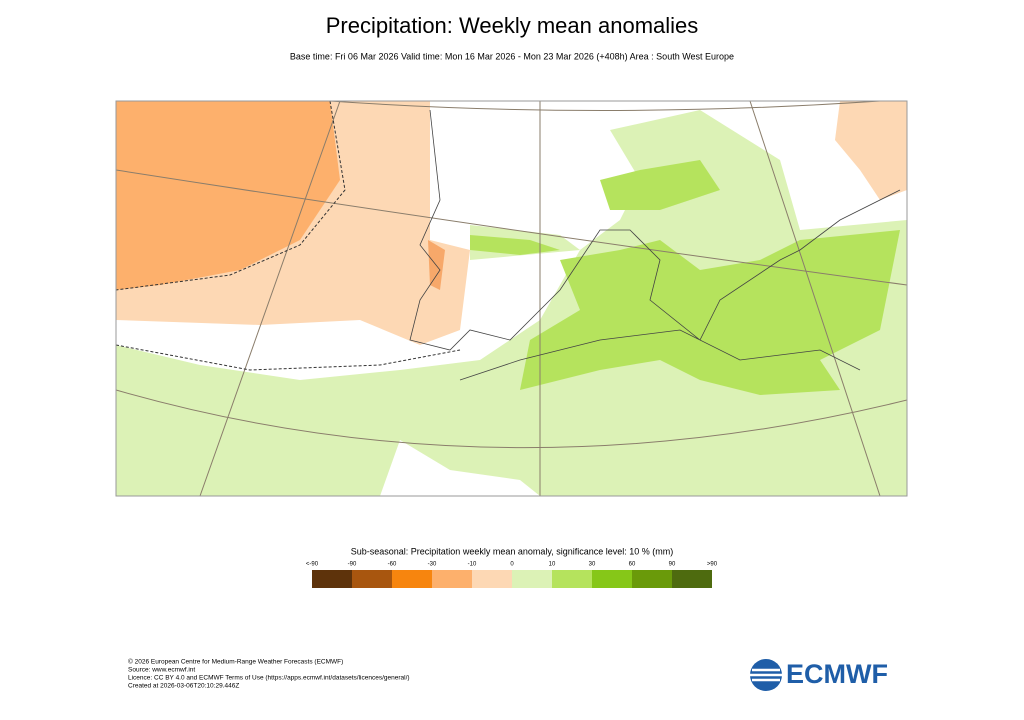 The width and height of the screenshot is (1024, 720). I want to click on significance-contour, so click(288, 236).